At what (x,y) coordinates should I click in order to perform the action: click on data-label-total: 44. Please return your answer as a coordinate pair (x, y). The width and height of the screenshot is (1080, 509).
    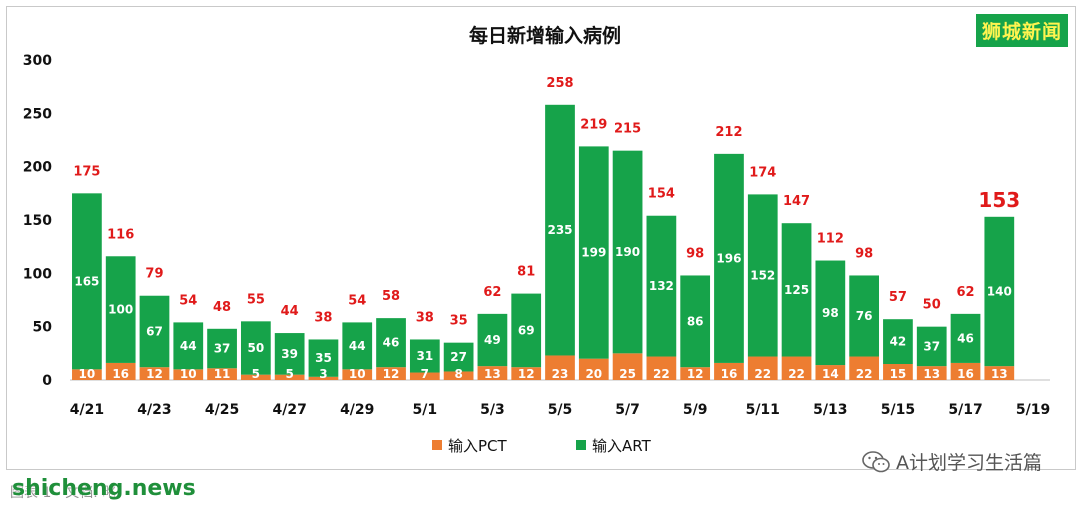
    Looking at the image, I should click on (290, 311).